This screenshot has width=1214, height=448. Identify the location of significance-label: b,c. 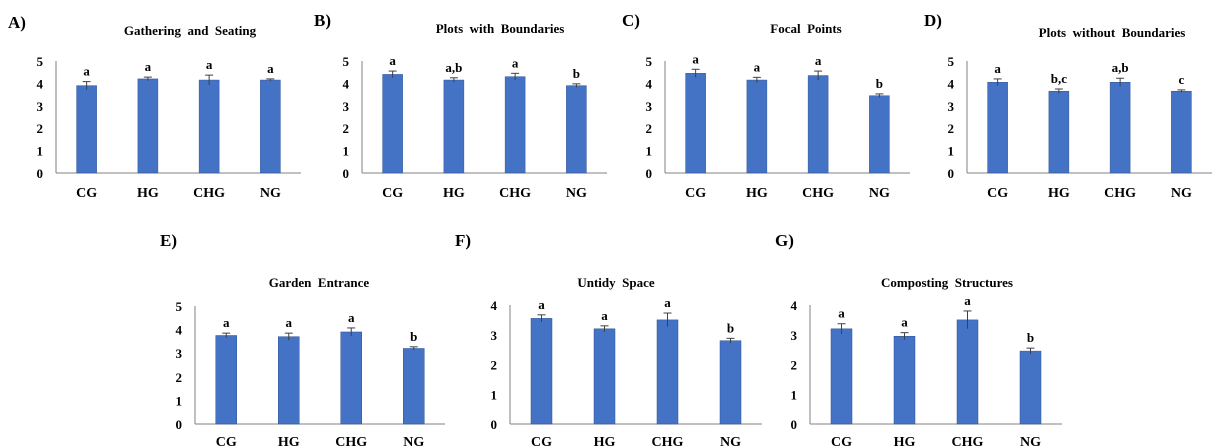
(1059, 78).